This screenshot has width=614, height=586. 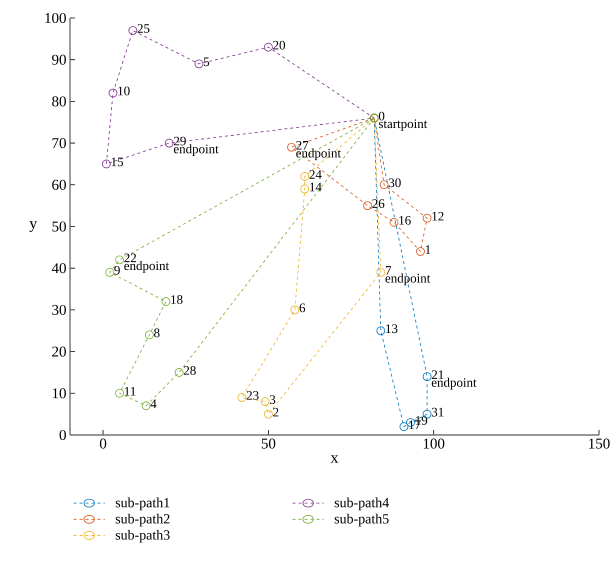 What do you see at coordinates (63, 435) in the screenshot?
I see `y-tick-label: 0` at bounding box center [63, 435].